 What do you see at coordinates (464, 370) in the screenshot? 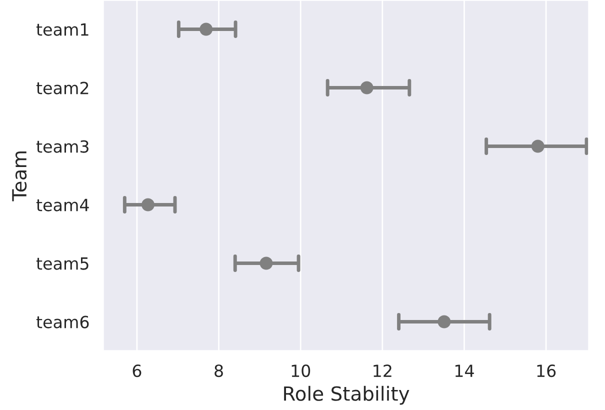
I see `x-tick-label: 14` at bounding box center [464, 370].